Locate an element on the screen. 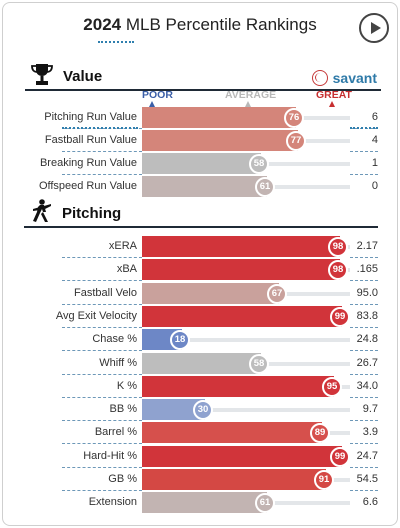 This screenshot has height=528, width=400. metric-row: BB % 30 9.7 is located at coordinates (200, 410).